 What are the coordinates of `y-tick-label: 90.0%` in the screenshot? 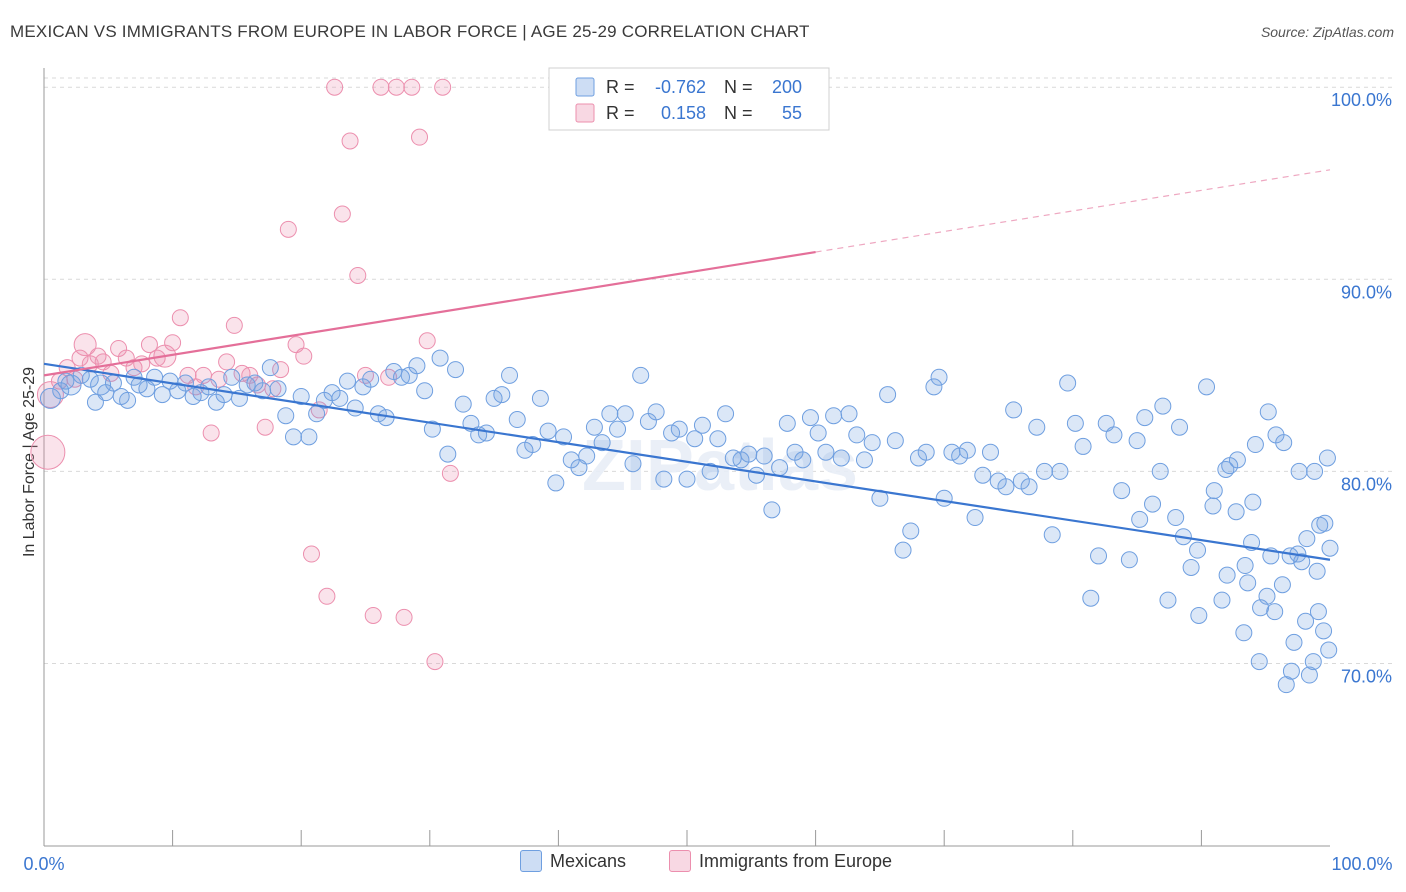 It's located at (1366, 292).